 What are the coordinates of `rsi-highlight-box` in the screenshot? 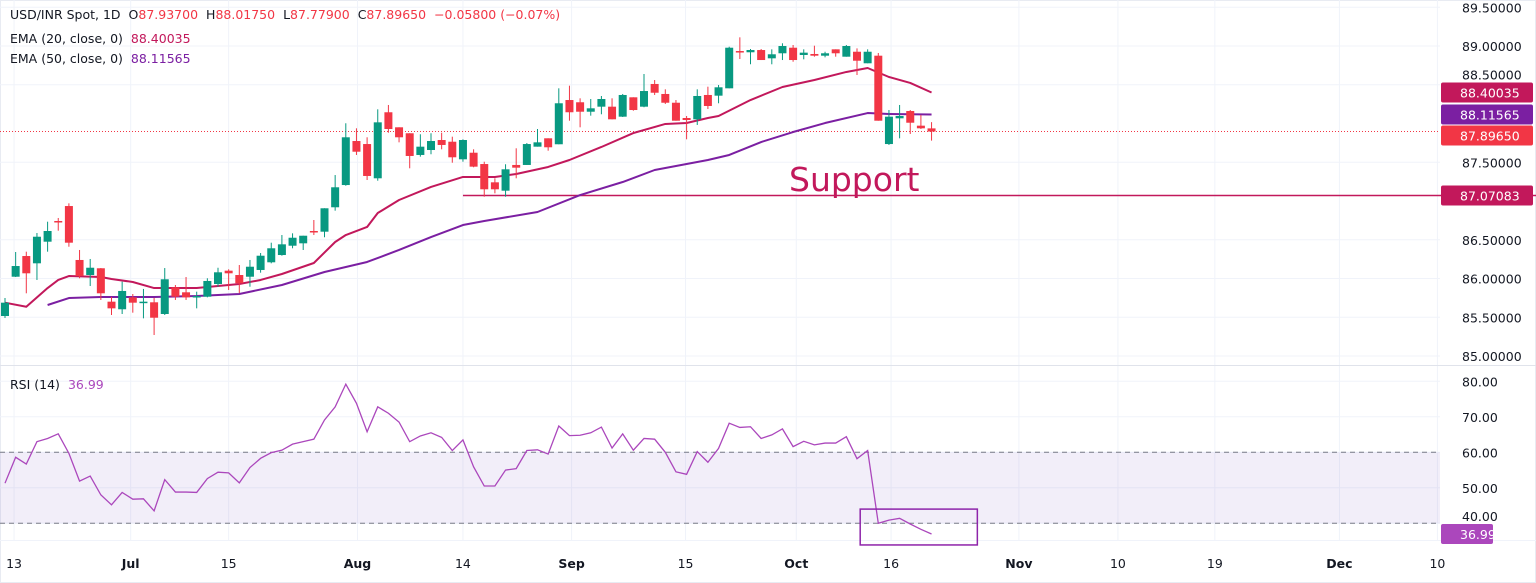 It's located at (919, 527).